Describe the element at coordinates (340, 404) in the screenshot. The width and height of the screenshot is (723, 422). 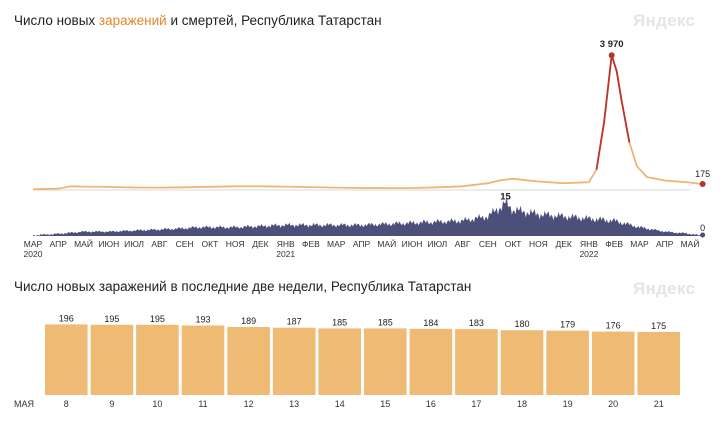
I see `bar-day-label: 14` at that location.